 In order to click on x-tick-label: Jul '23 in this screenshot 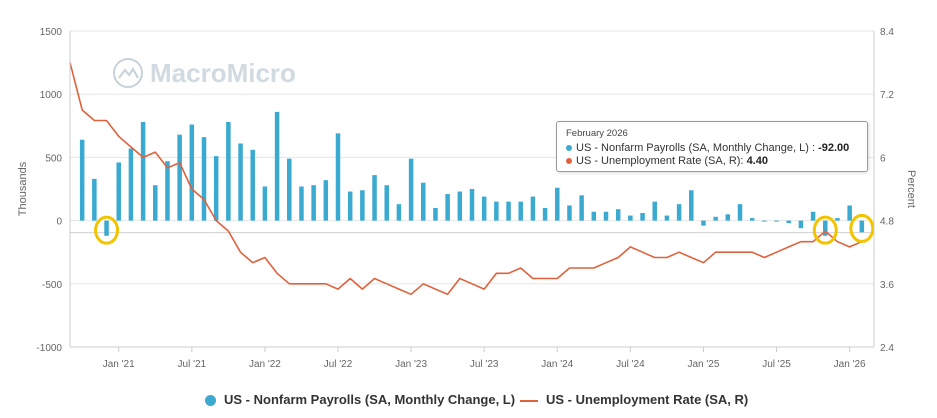, I will do `click(484, 364)`.